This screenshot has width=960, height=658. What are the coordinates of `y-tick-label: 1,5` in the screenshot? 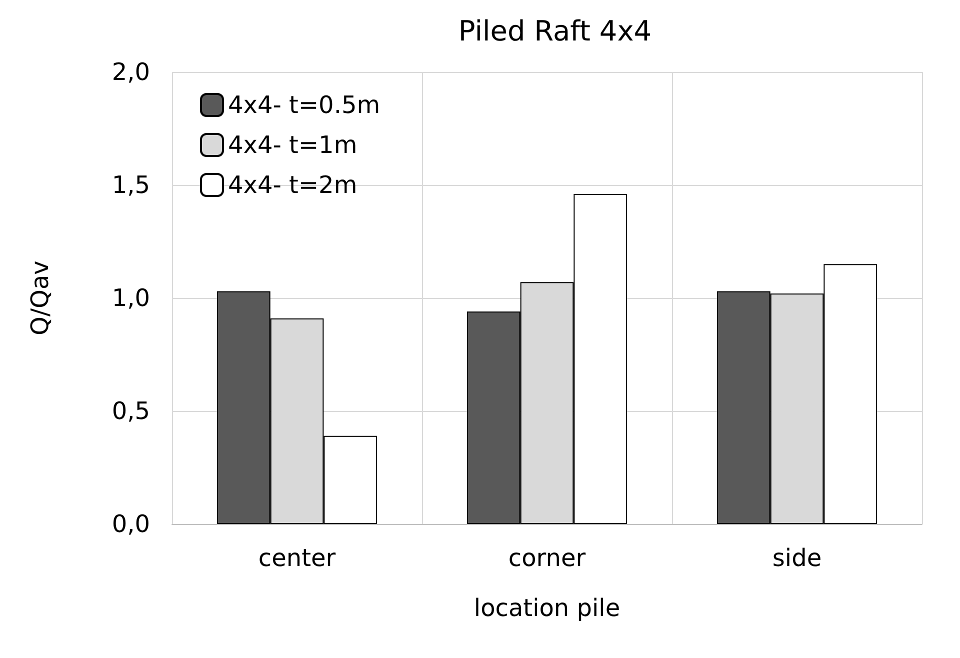 It's located at (131, 185).